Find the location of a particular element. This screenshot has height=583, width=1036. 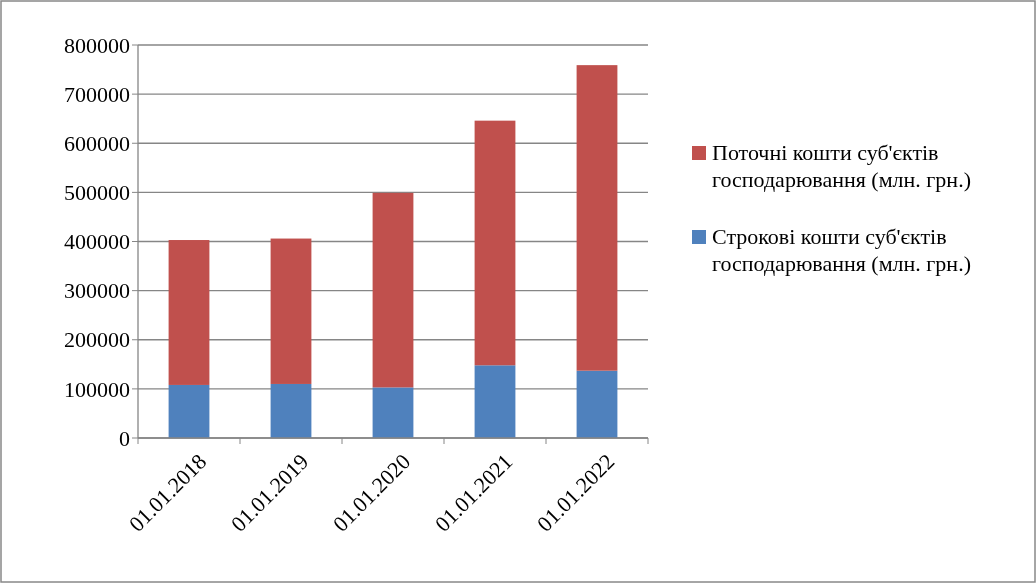

y-tick-label: 500000 is located at coordinates (97, 193).